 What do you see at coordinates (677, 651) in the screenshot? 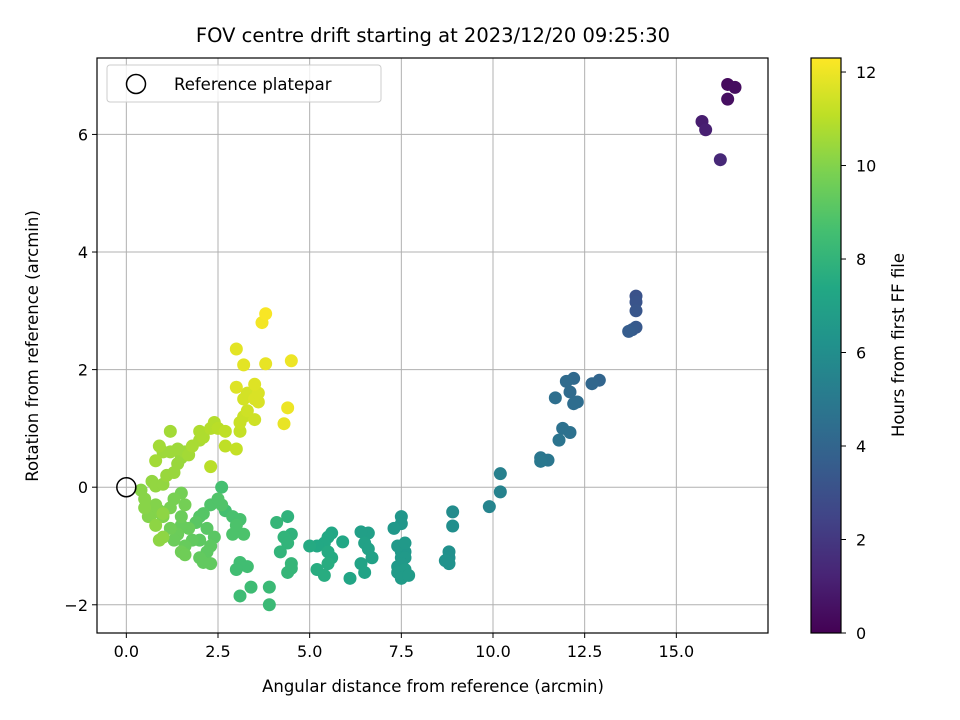
I see `x-tick-label: 15.0` at bounding box center [677, 651].